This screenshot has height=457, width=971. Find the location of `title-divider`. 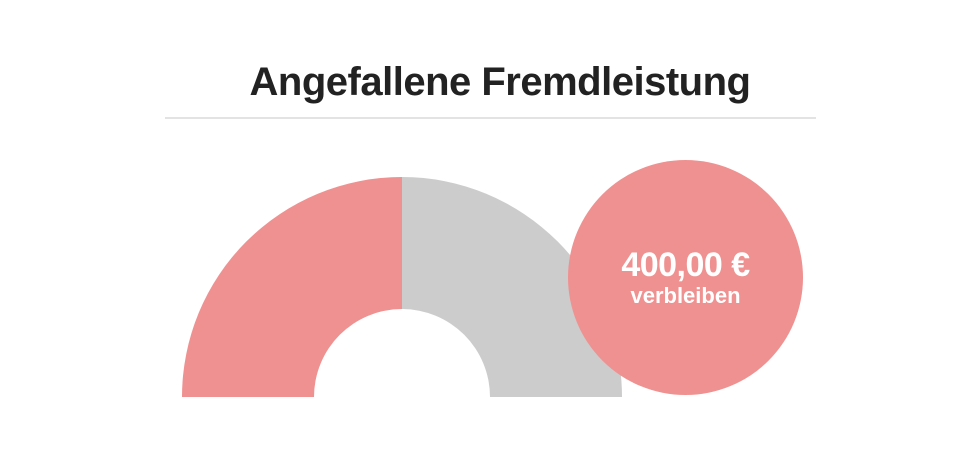

title-divider is located at coordinates (490, 118).